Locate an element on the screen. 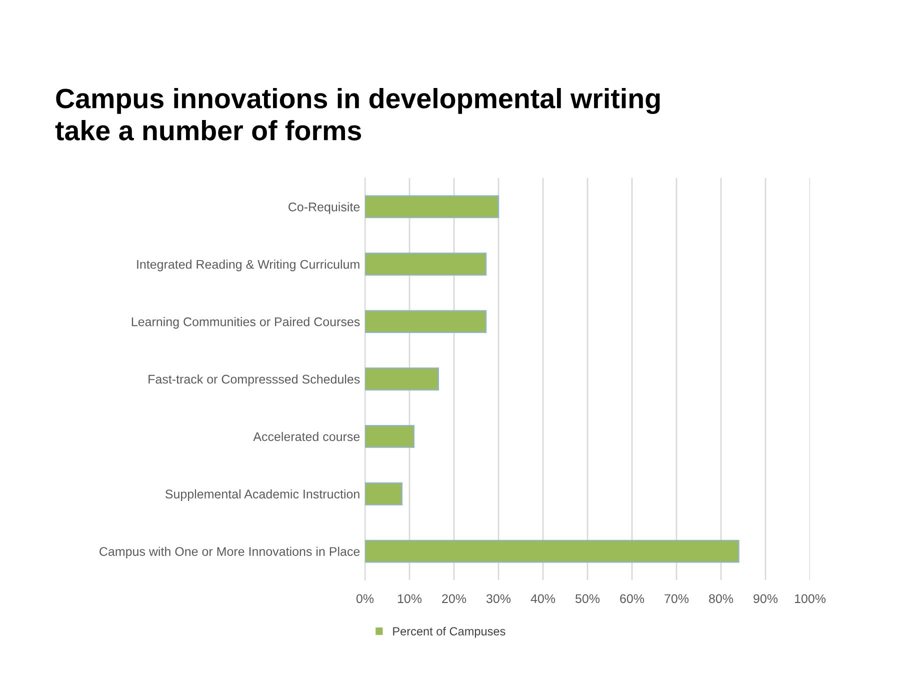 This screenshot has width=904, height=684. y-tick-label: Learning Communities or Paired Courses is located at coordinates (246, 323).